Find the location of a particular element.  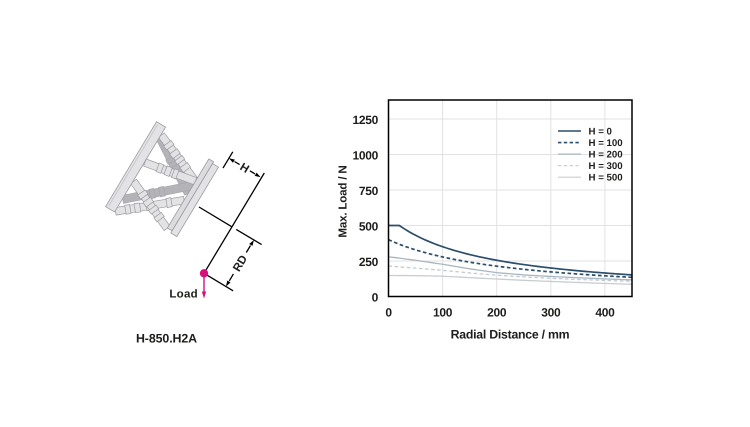

svg-text: 750 is located at coordinates (369, 191).